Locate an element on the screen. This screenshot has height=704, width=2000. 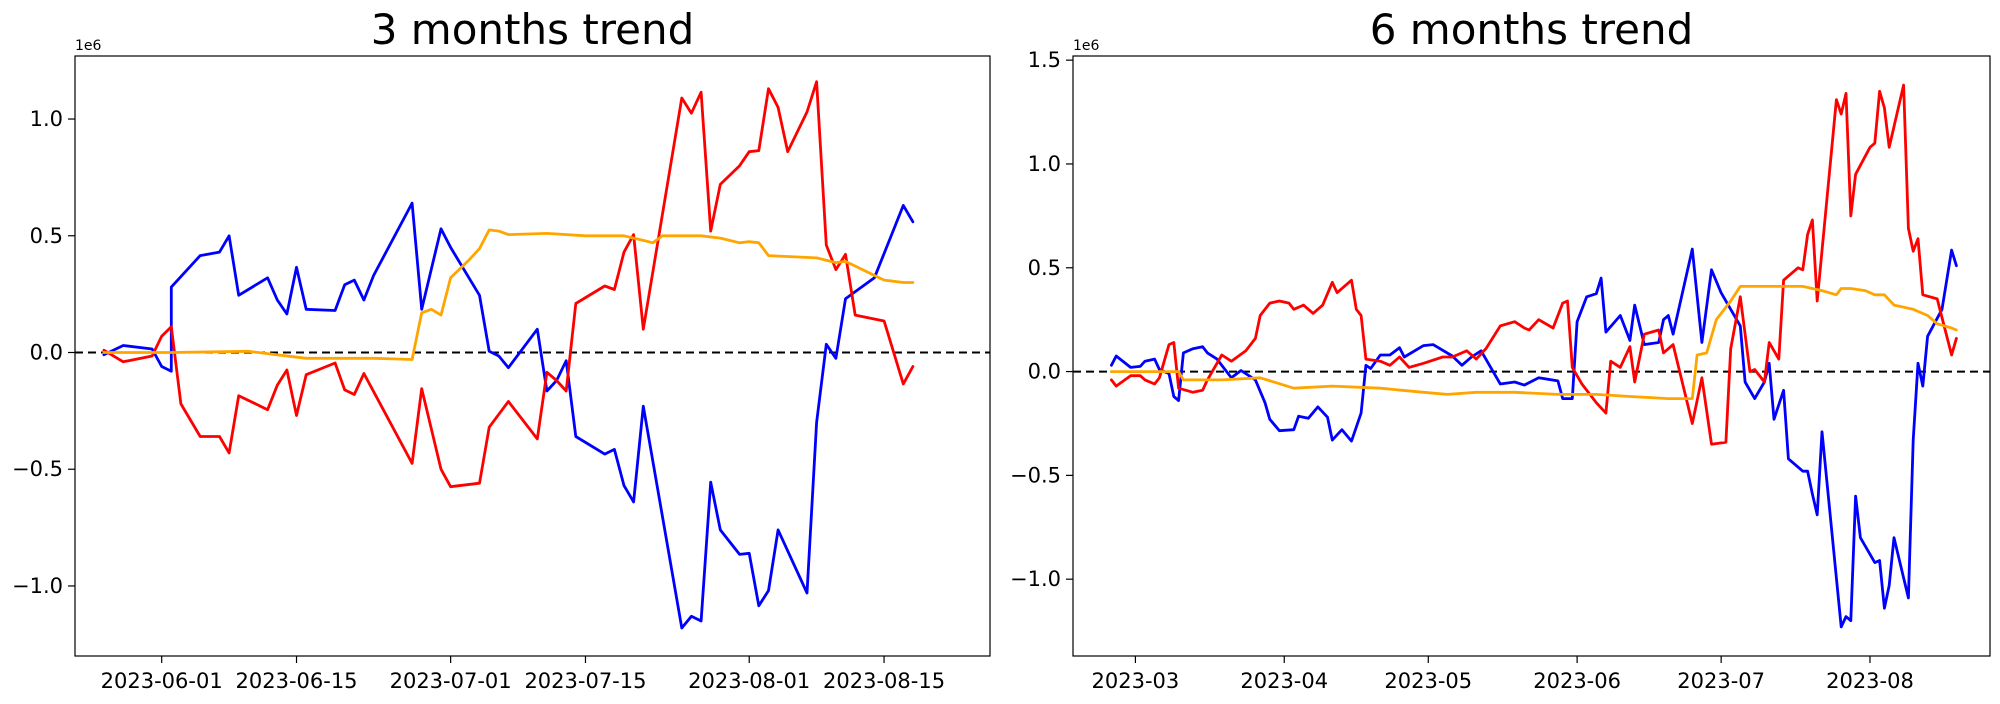
chart-3m-y-tick-label: 0.0 is located at coordinates (46, 352).